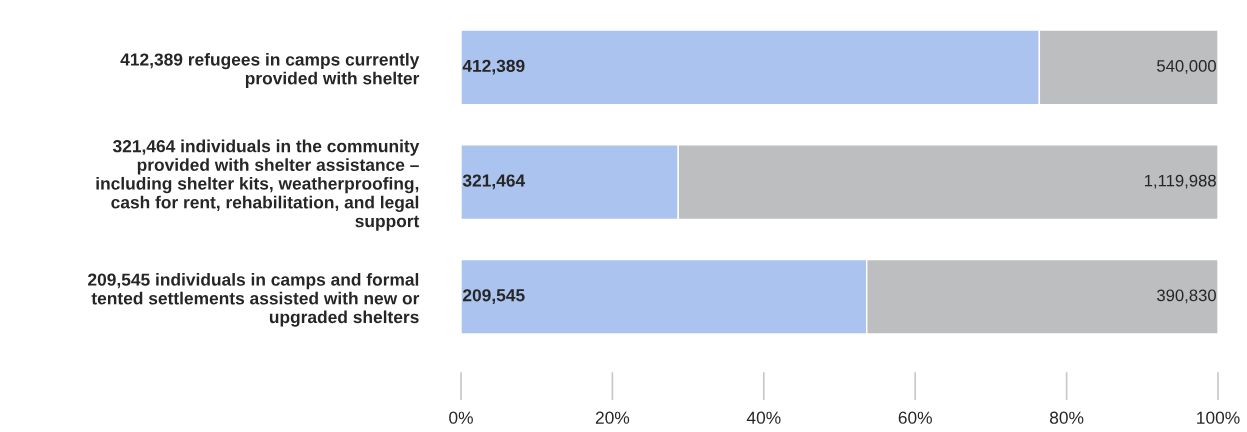  What do you see at coordinates (494, 182) in the screenshot?
I see `annotation: 321,464` at bounding box center [494, 182].